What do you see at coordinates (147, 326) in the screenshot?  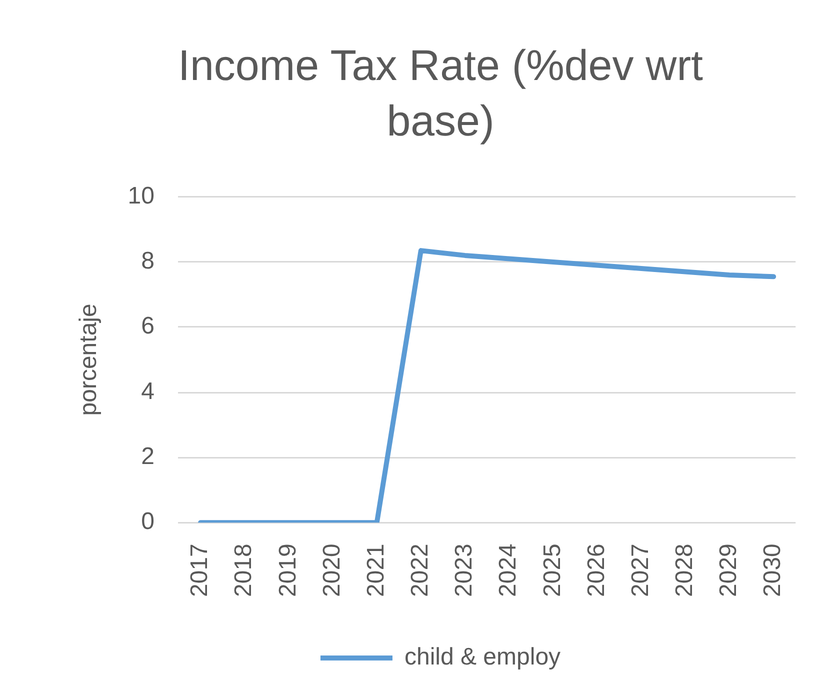 I see `y-tick-label: 6` at bounding box center [147, 326].